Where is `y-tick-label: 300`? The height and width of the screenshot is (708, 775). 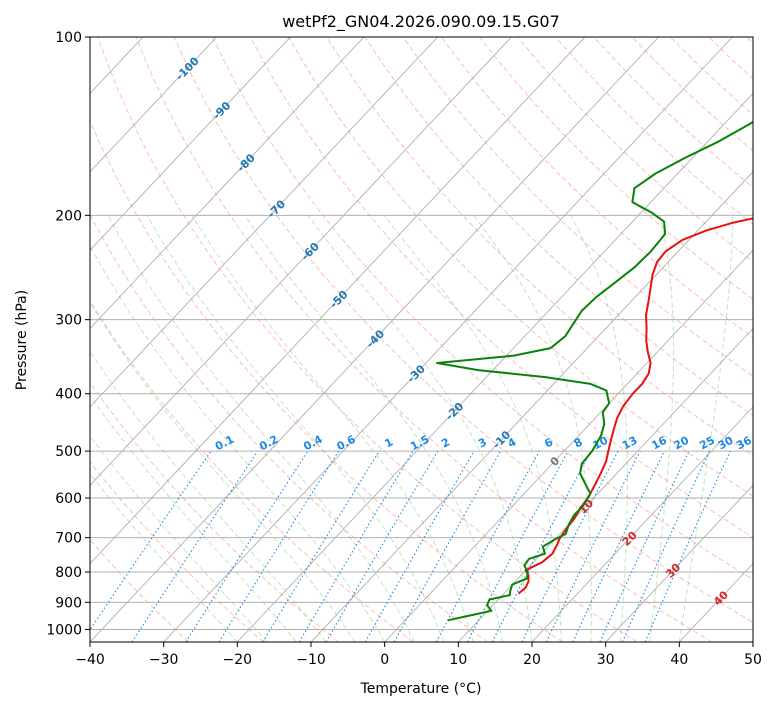
y-tick-label: 300 is located at coordinates (68, 321).